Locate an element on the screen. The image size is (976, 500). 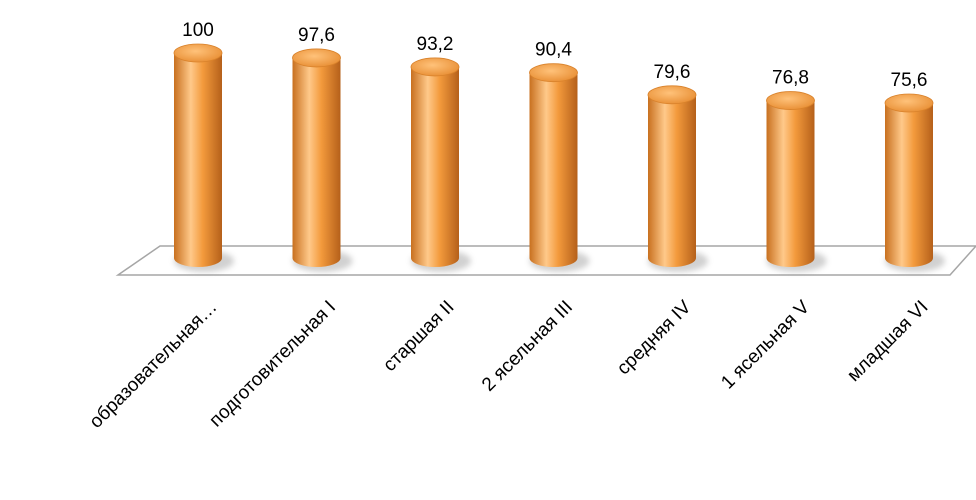
data-labels: 100 97,6 93,2 90,4 79,6 76,8 75,6 is located at coordinates (554, 55).